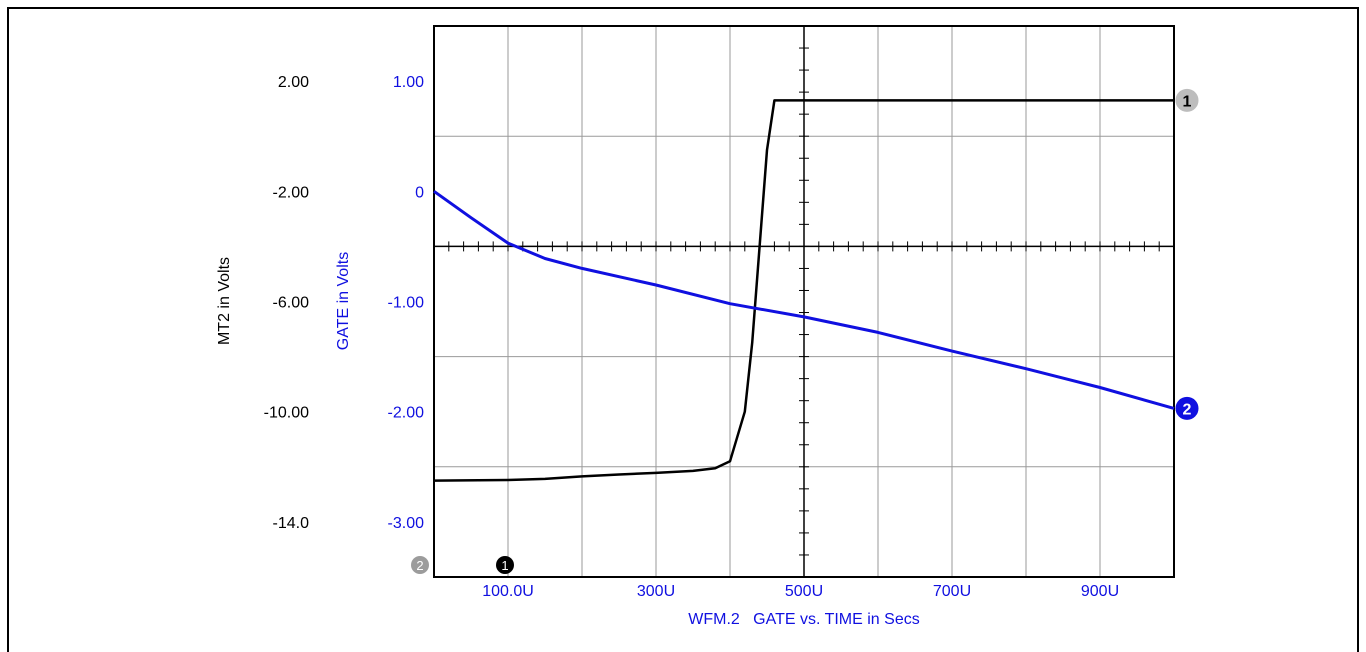  Describe the element at coordinates (224, 301) in the screenshot. I see `left-axis-title: MT2 in Volts` at that location.